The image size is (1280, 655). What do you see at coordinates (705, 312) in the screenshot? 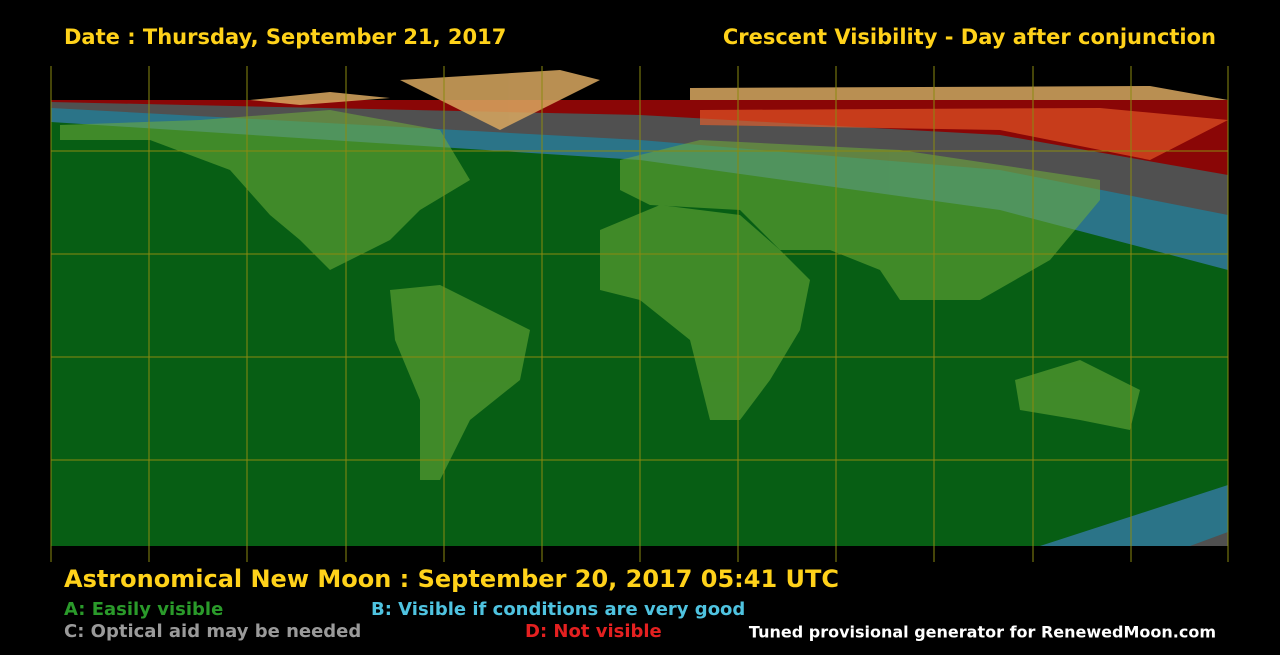
I see `africa` at bounding box center [705, 312].